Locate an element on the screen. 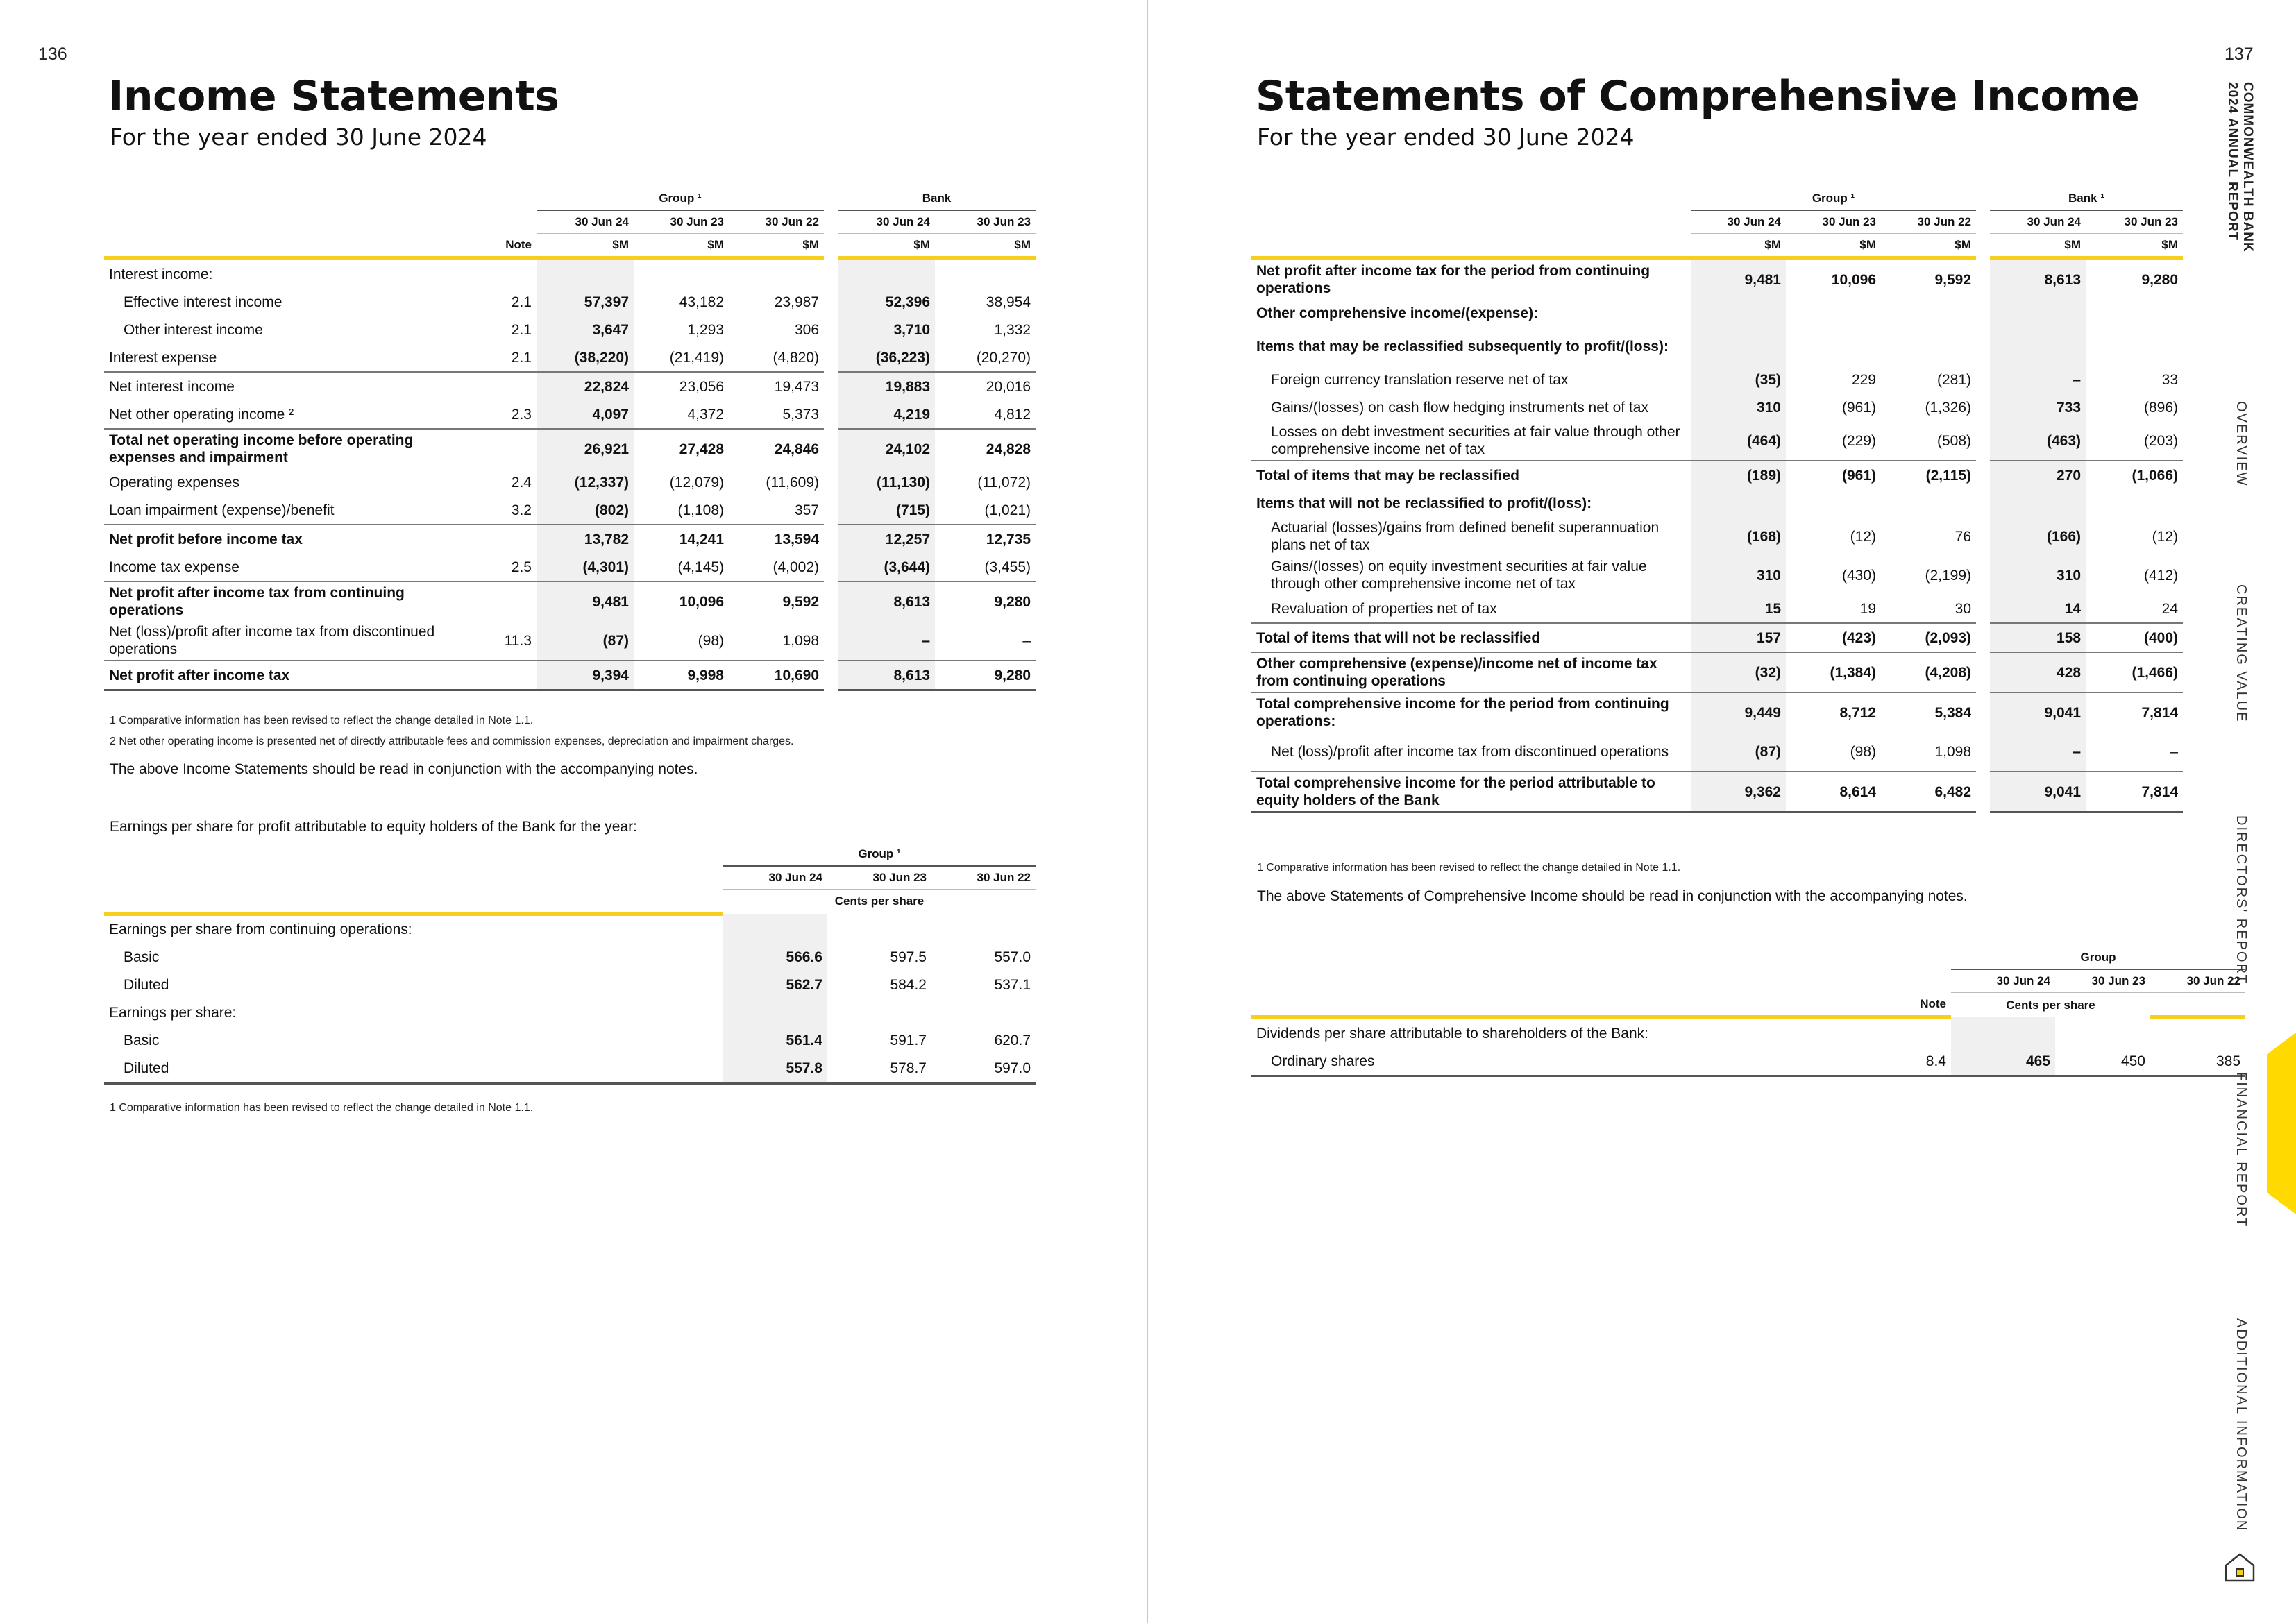 The width and height of the screenshot is (2296, 1623). nav-directors-report: DIRECTORS' REPORT is located at coordinates (2241, 900).